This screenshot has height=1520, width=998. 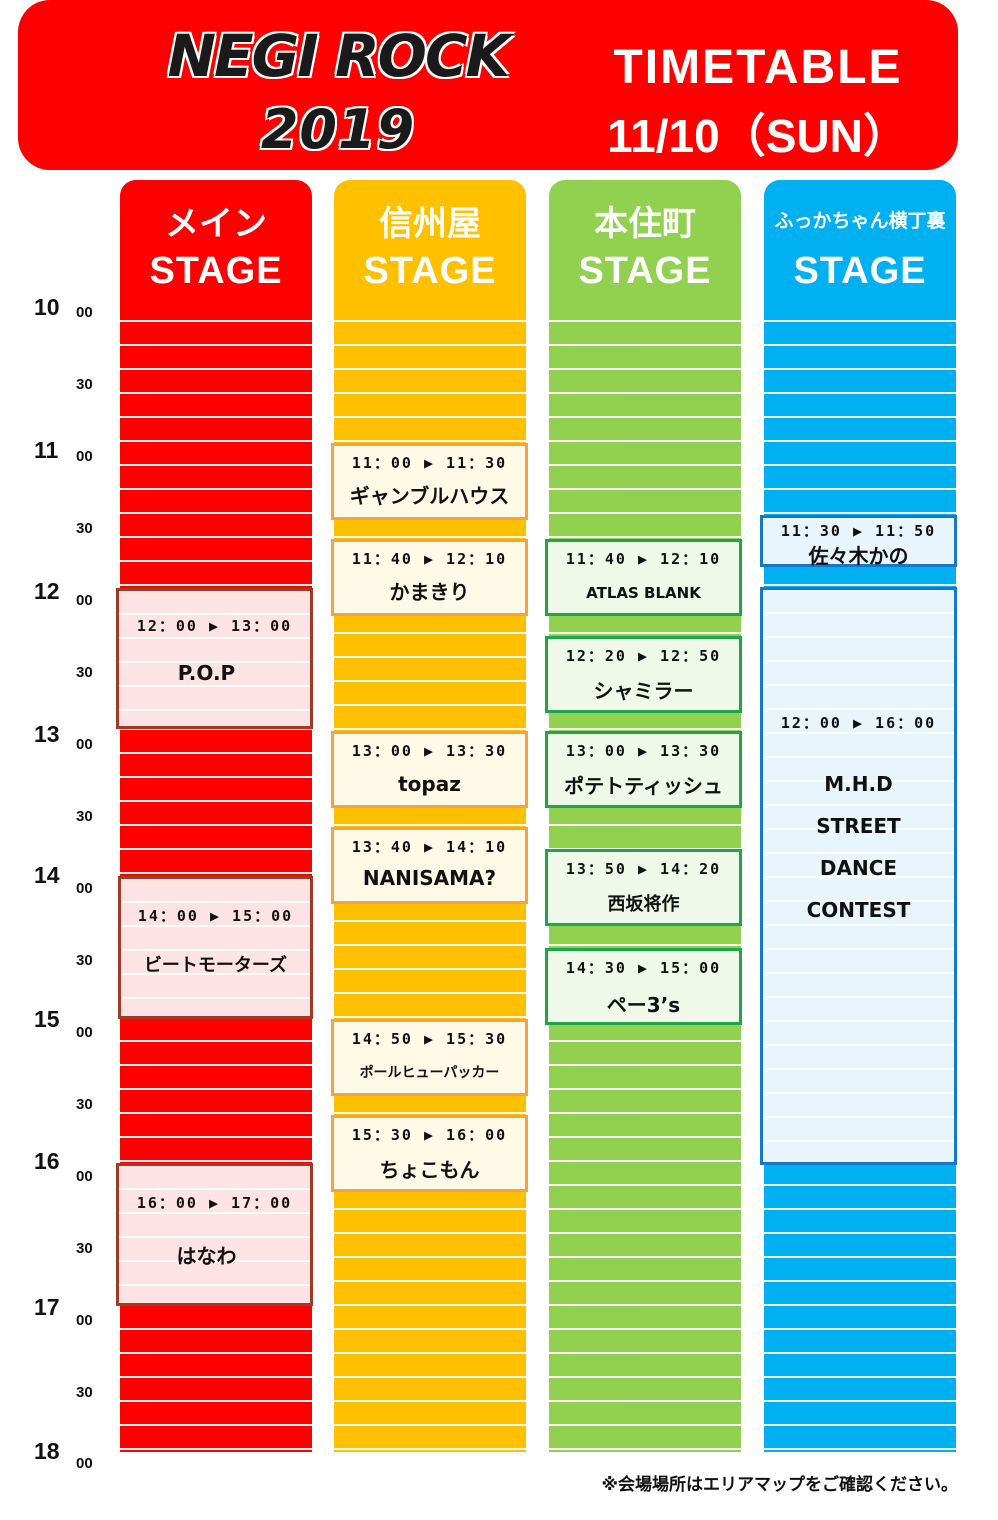 I want to click on act-time: 12：20 ▶ 12：50, so click(x=643, y=656).